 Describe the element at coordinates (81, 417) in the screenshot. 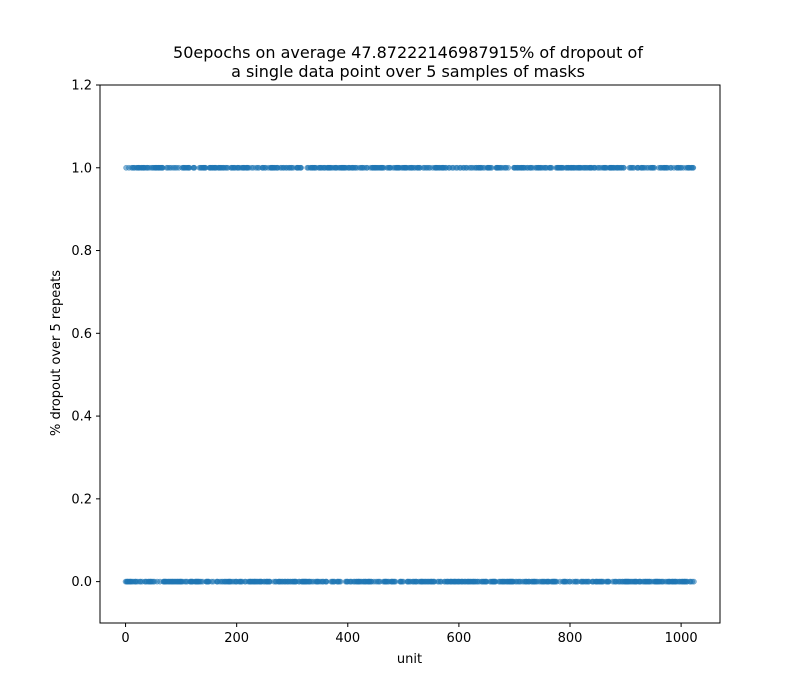

I see `y-tick-label: 0.4` at that location.